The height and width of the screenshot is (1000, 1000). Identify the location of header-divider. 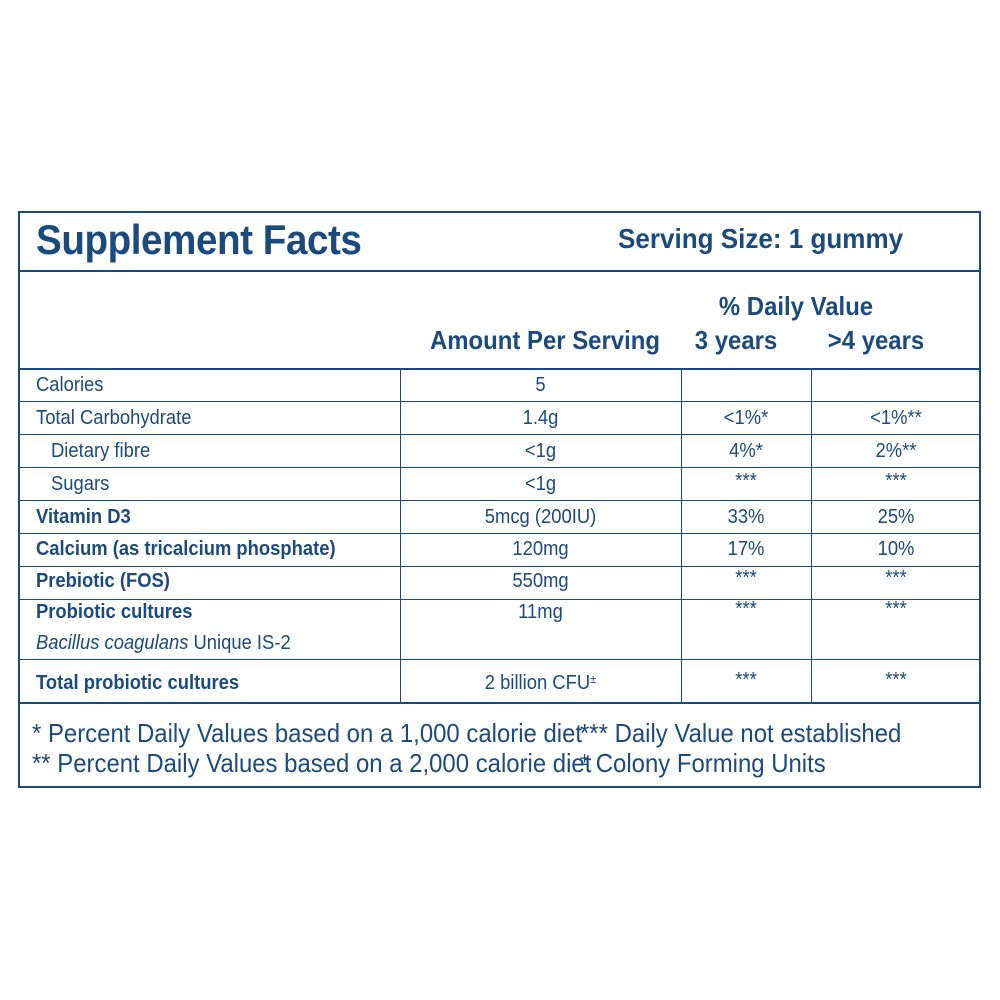
(499, 369).